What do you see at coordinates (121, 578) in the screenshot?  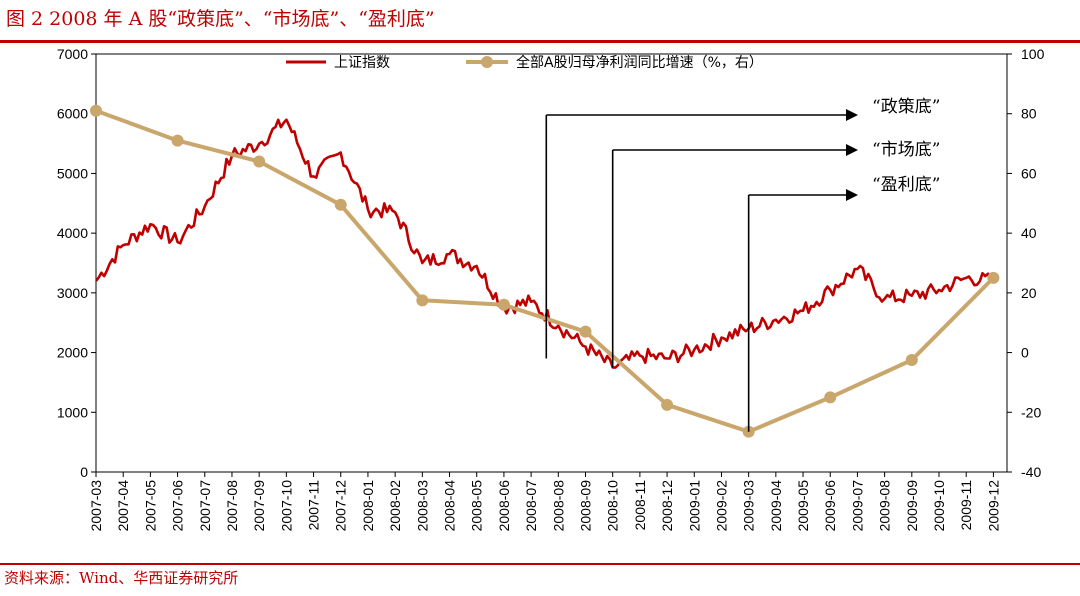 I see `source-note: 资料来源：Wind、华西证券研究所` at bounding box center [121, 578].